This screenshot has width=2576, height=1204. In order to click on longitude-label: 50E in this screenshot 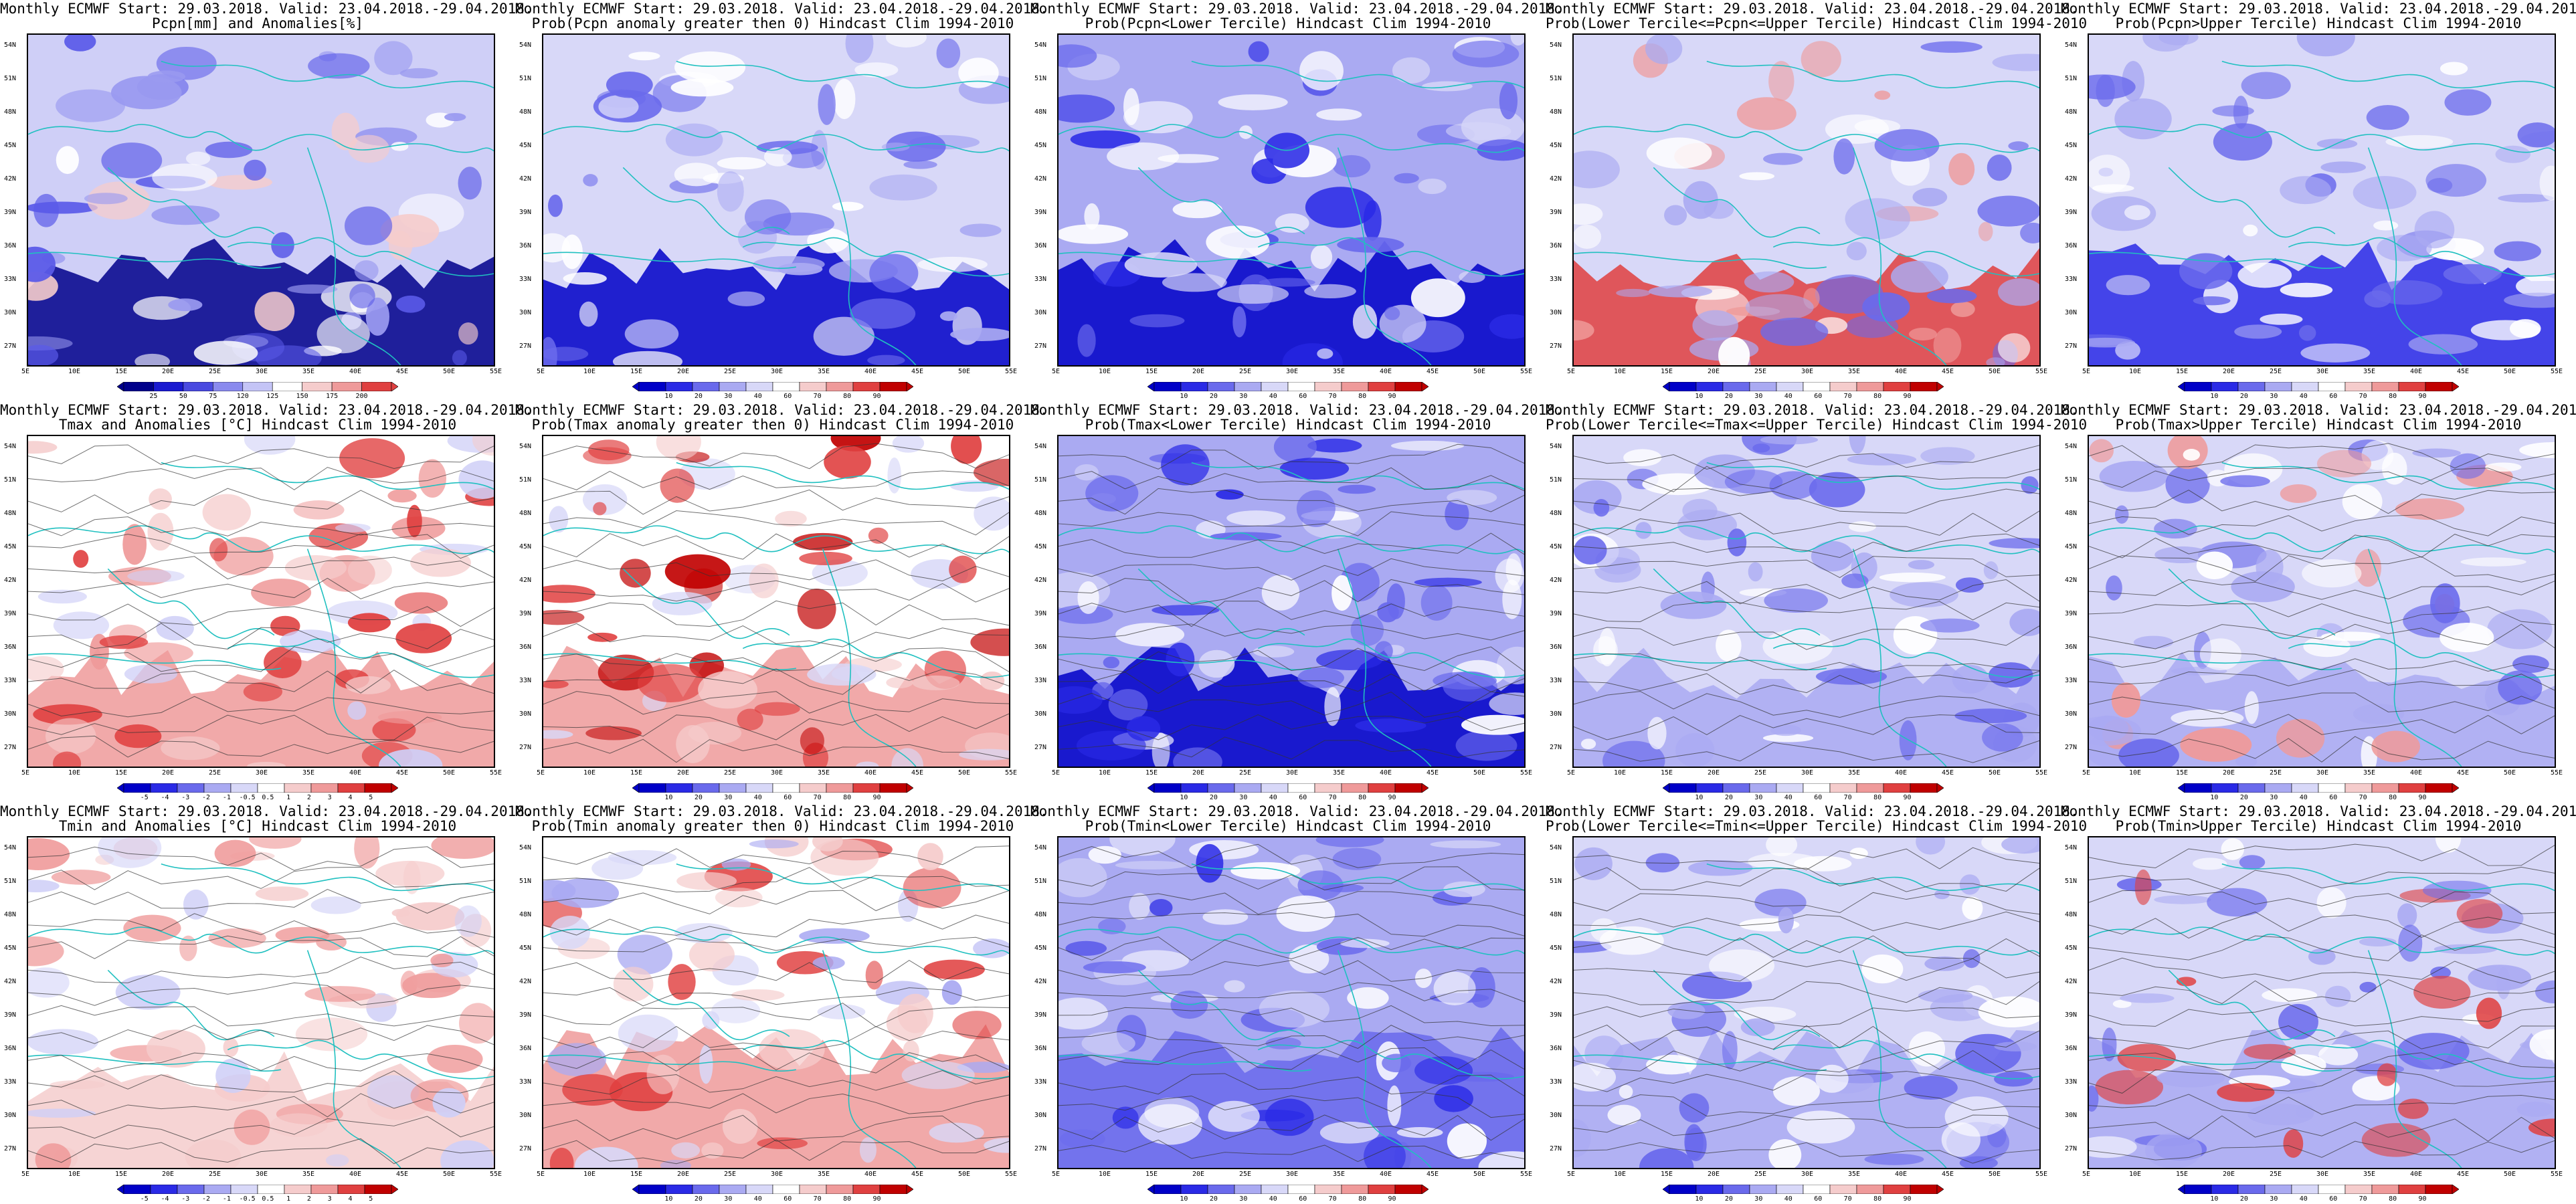, I will do `click(1995, 1174)`.